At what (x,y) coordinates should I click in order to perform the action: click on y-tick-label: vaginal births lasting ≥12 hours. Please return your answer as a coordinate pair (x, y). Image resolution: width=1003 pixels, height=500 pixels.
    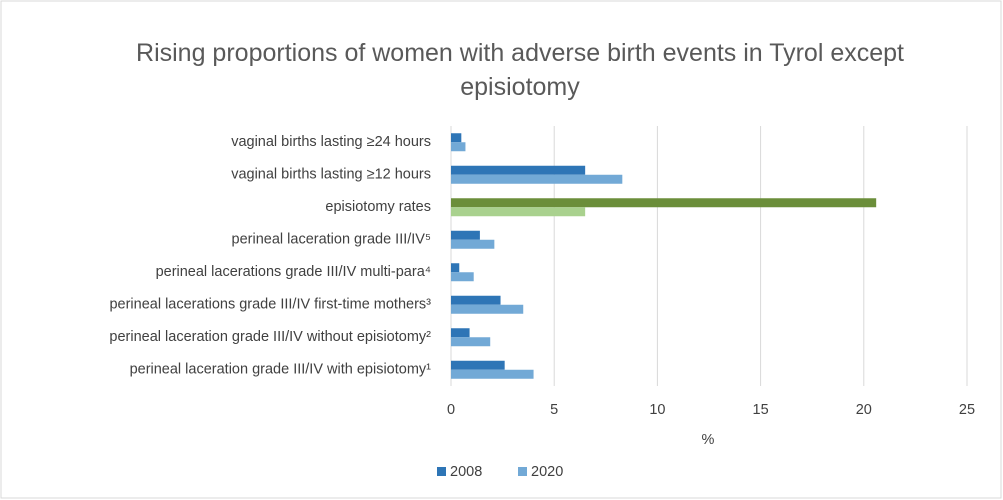
    Looking at the image, I should click on (331, 175).